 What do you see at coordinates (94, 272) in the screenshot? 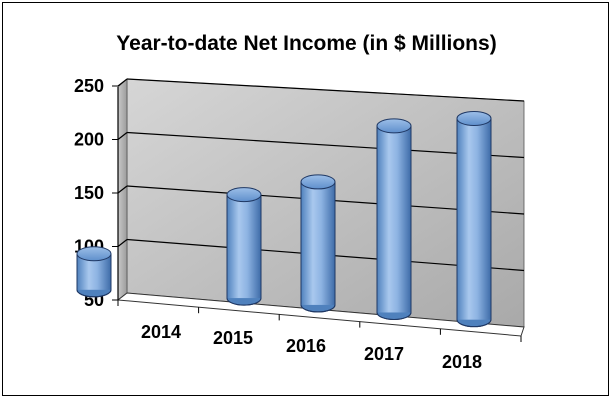
I see `bar-2014` at bounding box center [94, 272].